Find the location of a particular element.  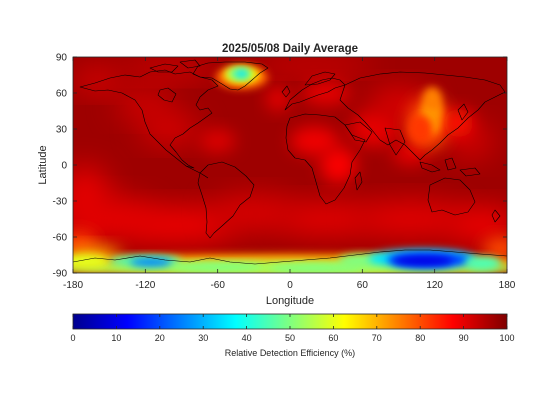

colorbar-tick-label: 0 is located at coordinates (72, 338).